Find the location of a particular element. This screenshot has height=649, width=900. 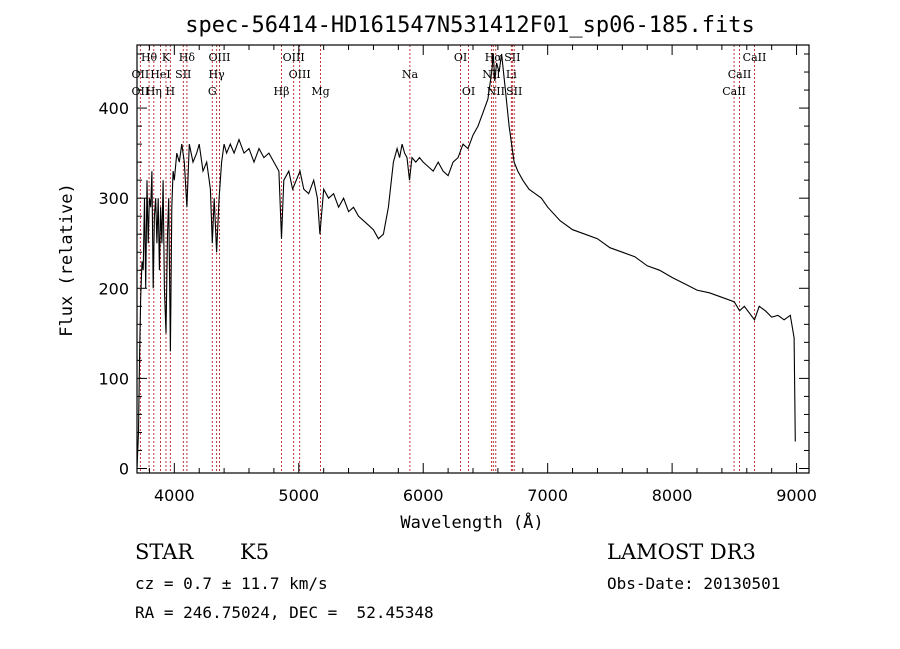

sky-coordinates: RA = 246.75024, DEC = 52.45348 is located at coordinates (284, 612).